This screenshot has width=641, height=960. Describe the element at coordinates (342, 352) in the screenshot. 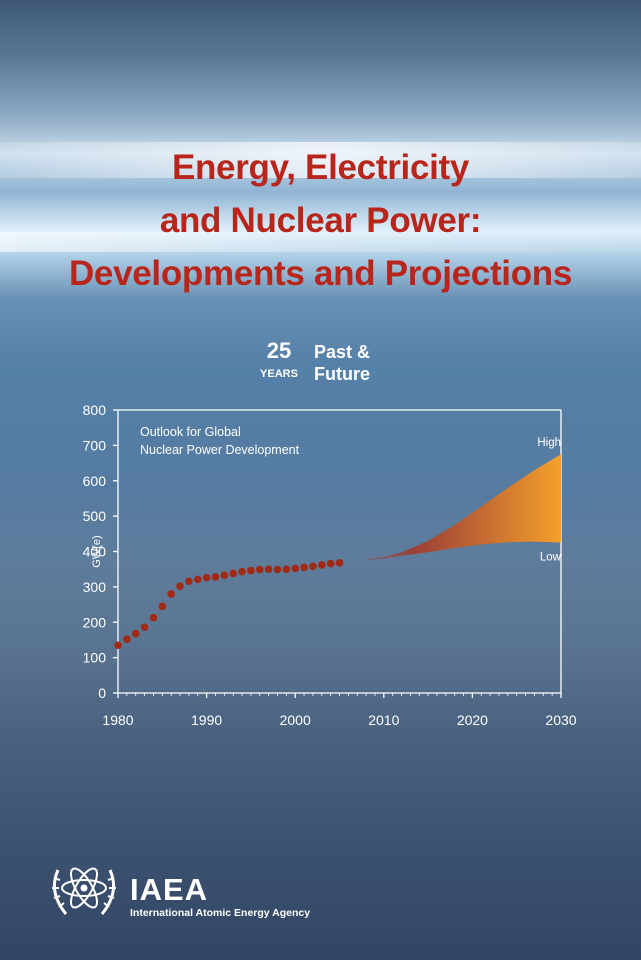

I see `past-label: Past &` at that location.